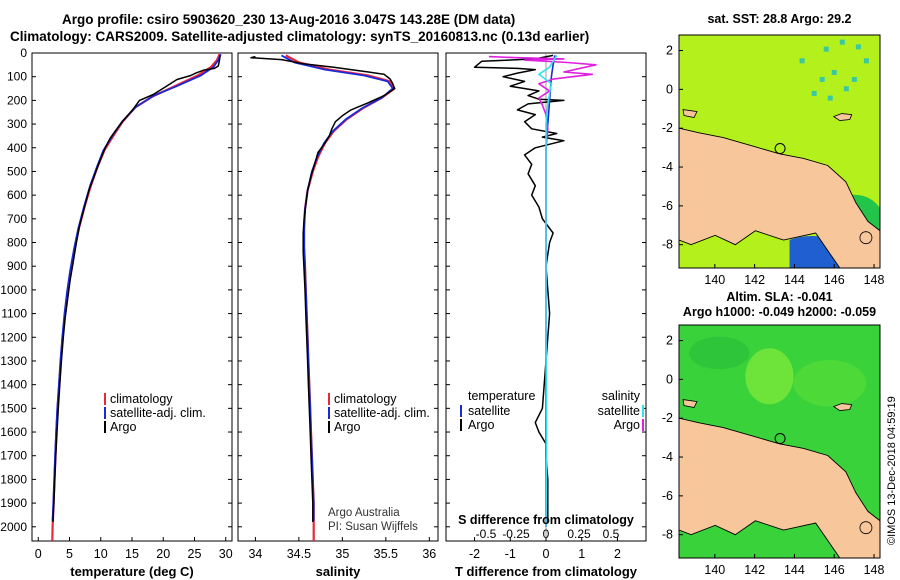 The width and height of the screenshot is (900, 580). What do you see at coordinates (13, 479) in the screenshot?
I see `y-tick-label: 1800` at bounding box center [13, 479].